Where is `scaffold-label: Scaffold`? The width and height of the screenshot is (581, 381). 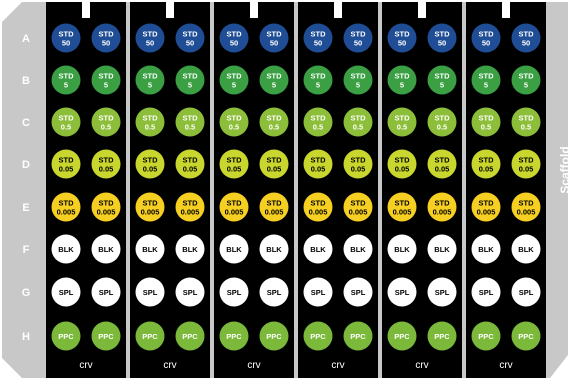
scaffold-label: Scaffold is located at coordinates (565, 169).